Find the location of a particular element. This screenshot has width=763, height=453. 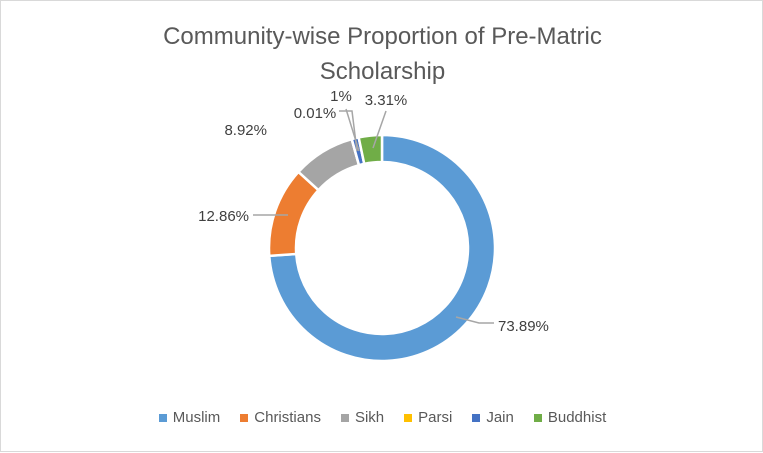

legend-item-buddhist: Buddhist is located at coordinates (570, 417).